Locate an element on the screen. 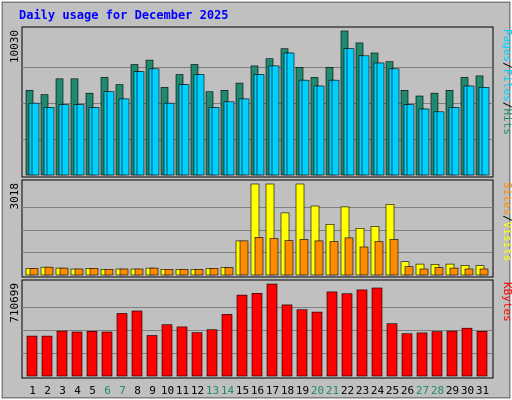 This screenshot has width=512, height=400. x-tick-label-4: 4 is located at coordinates (77, 390).